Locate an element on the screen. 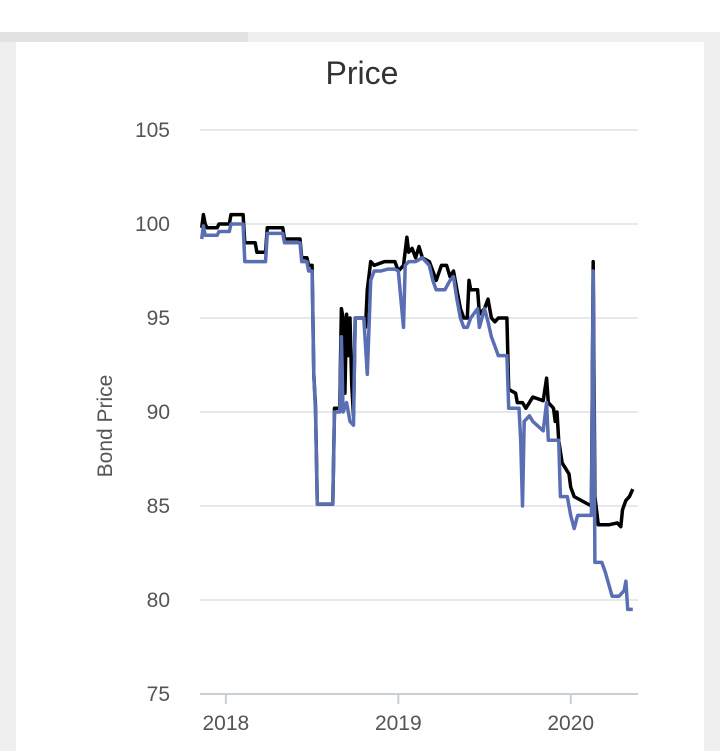  y-tick-label: 100 is located at coordinates (152, 224).